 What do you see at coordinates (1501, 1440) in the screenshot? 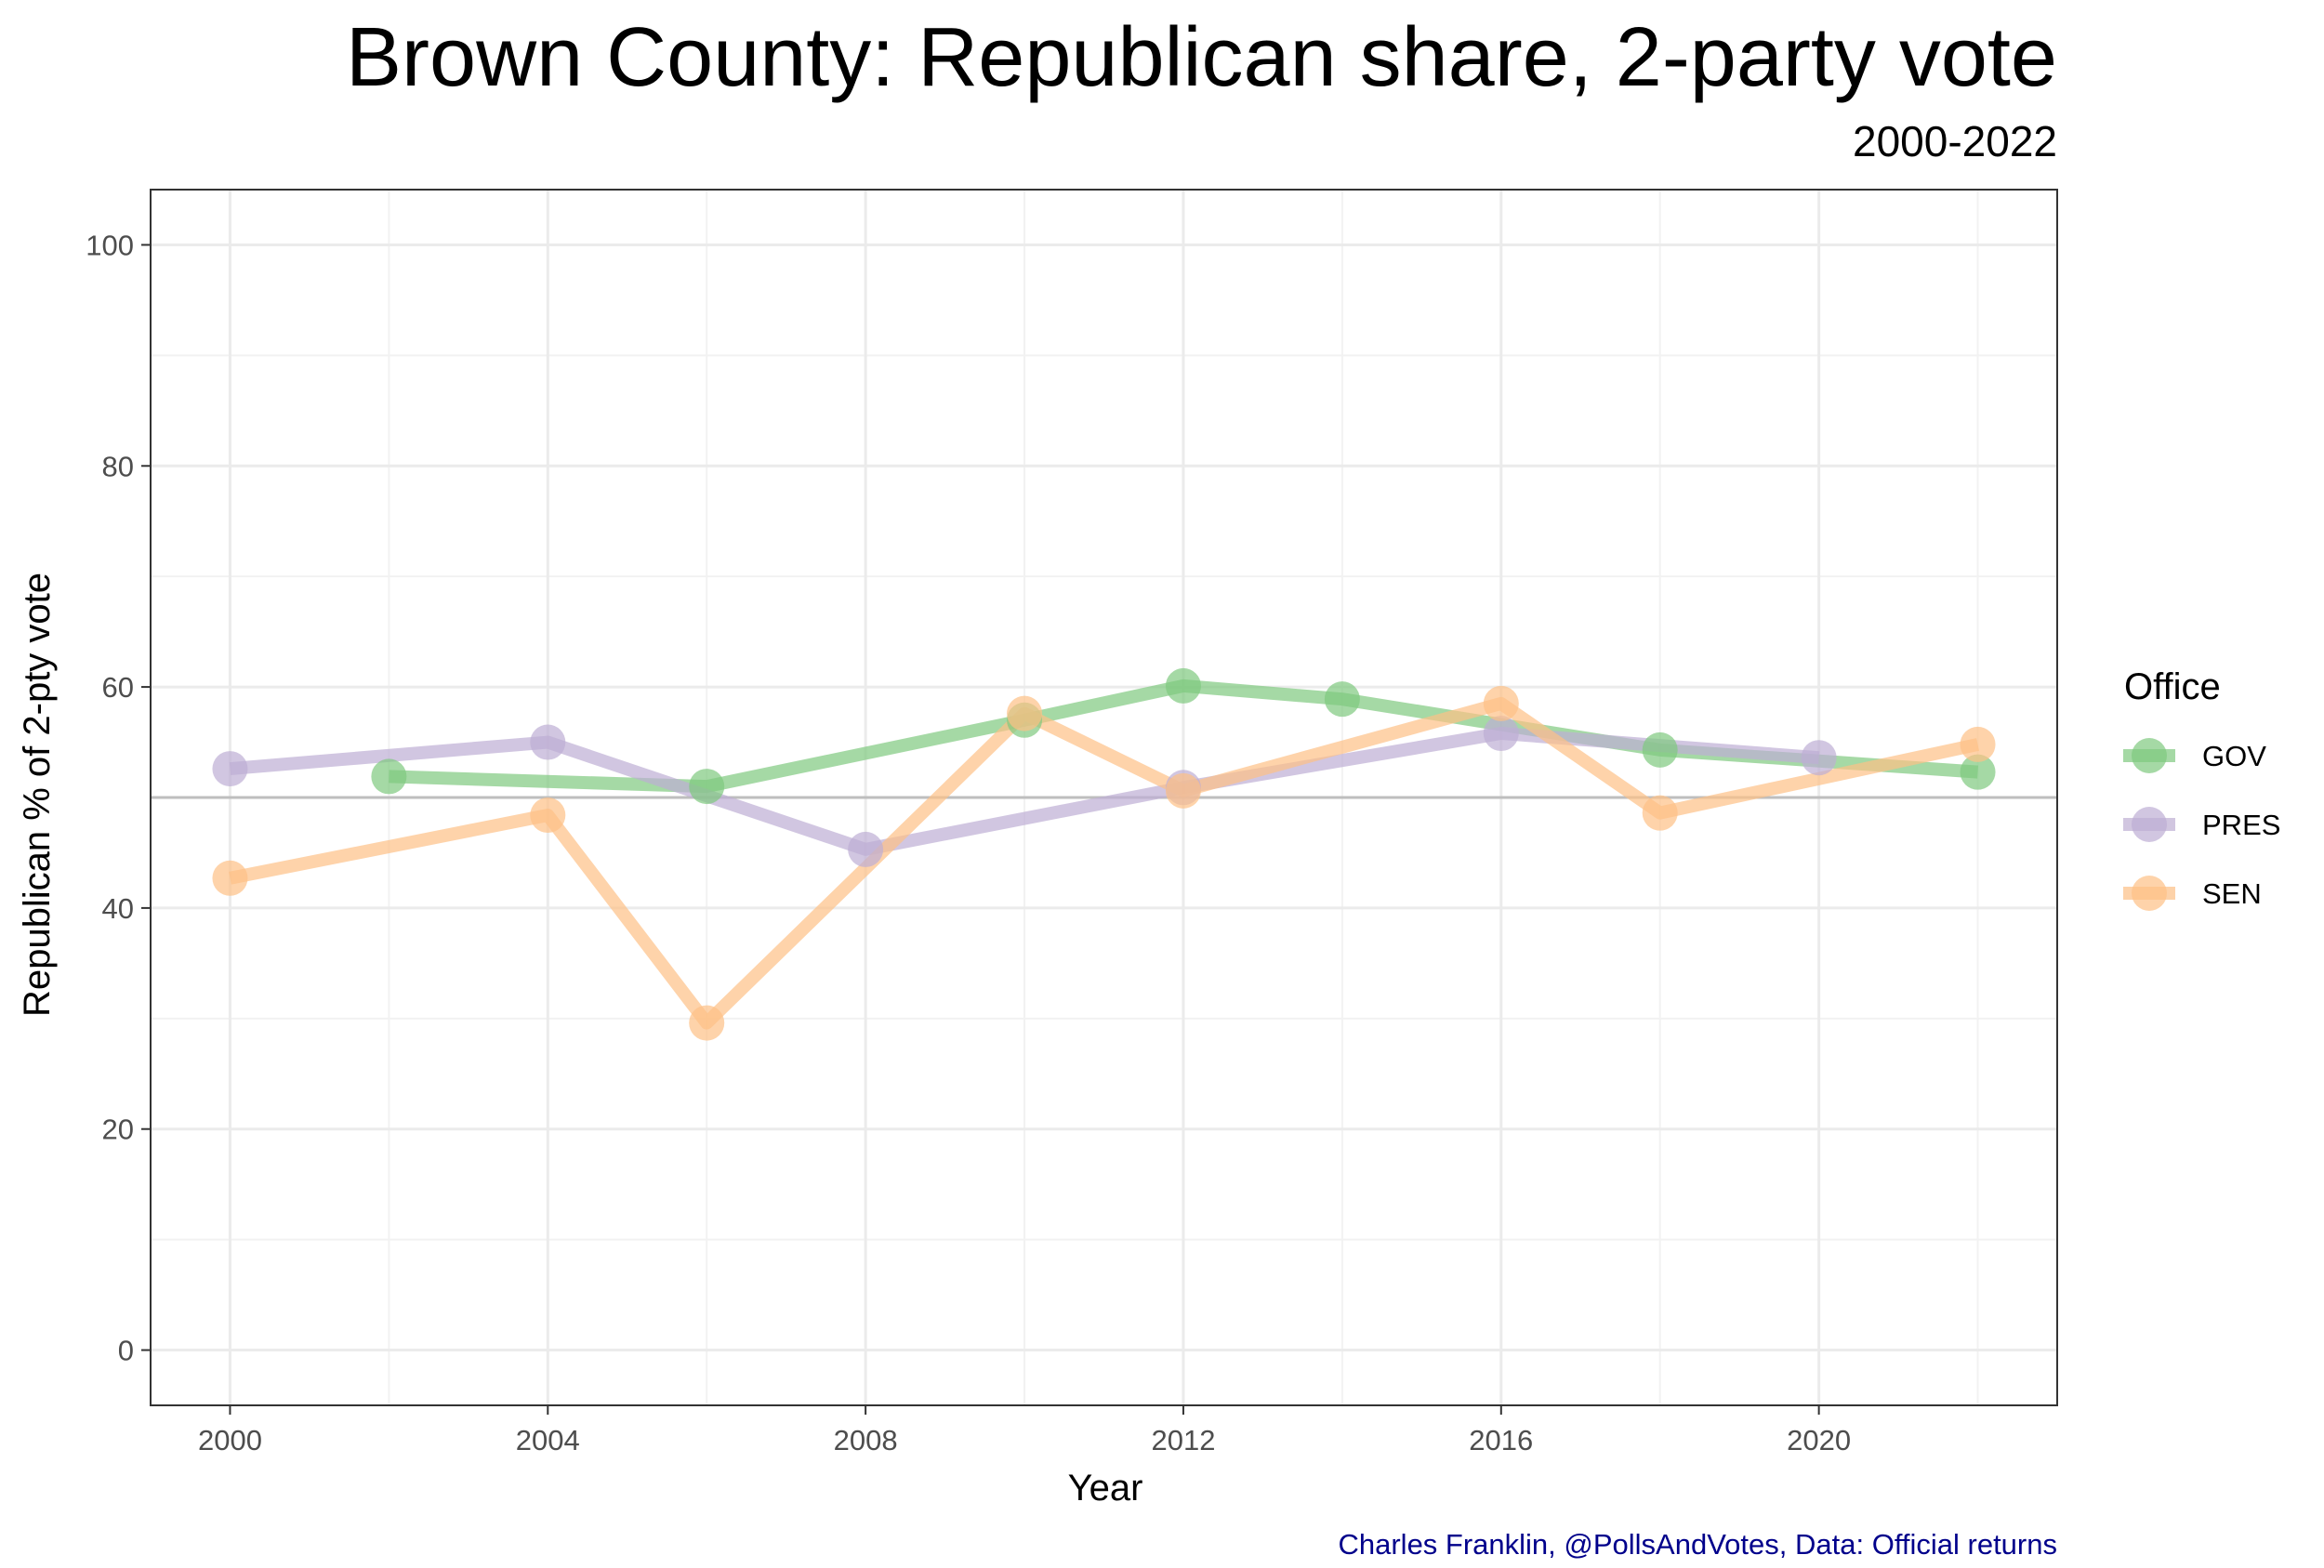
I see `x-tick-label: 2016` at bounding box center [1501, 1440].